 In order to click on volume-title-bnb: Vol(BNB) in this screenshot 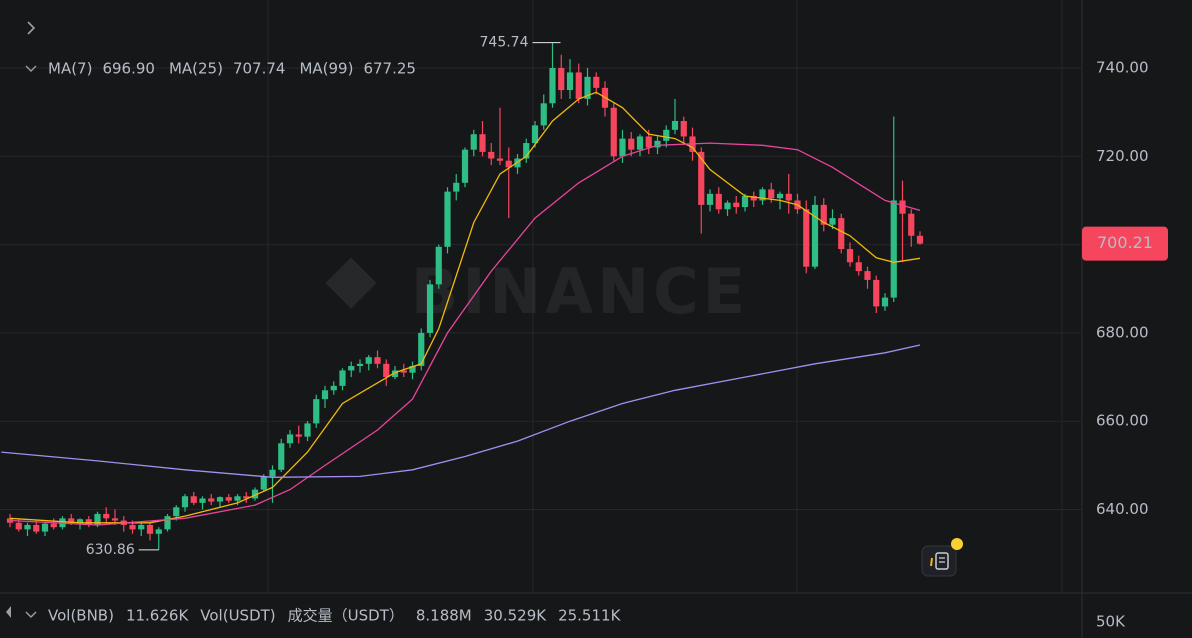, I will do `click(81, 616)`.